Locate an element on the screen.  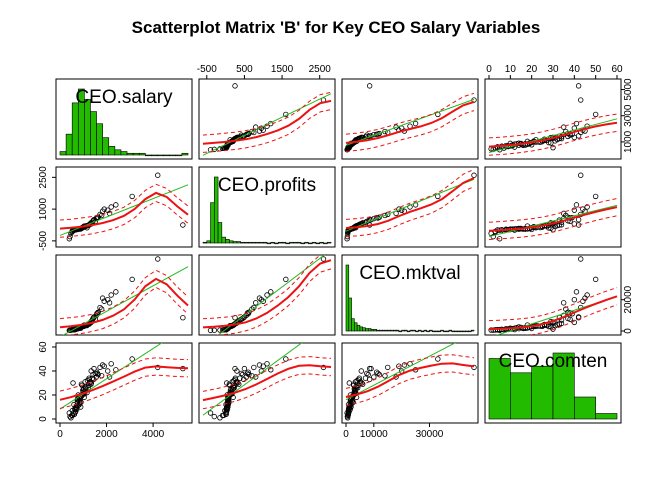
x-axis-profits-tick-label: 2500 is located at coordinates (320, 69).